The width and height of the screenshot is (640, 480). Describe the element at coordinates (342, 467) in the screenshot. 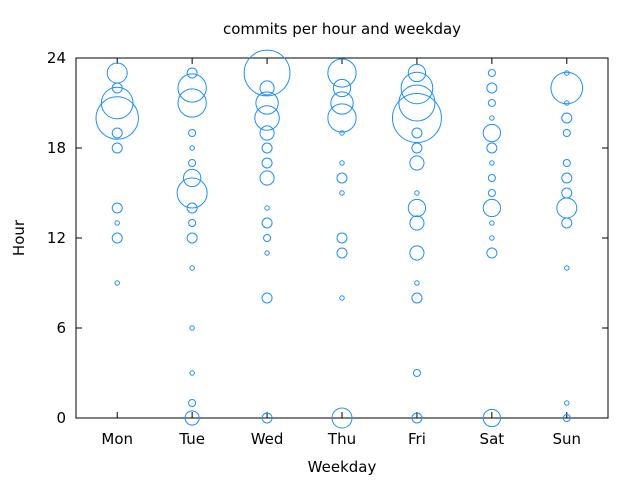

I see `x-axis-label: Weekday` at that location.